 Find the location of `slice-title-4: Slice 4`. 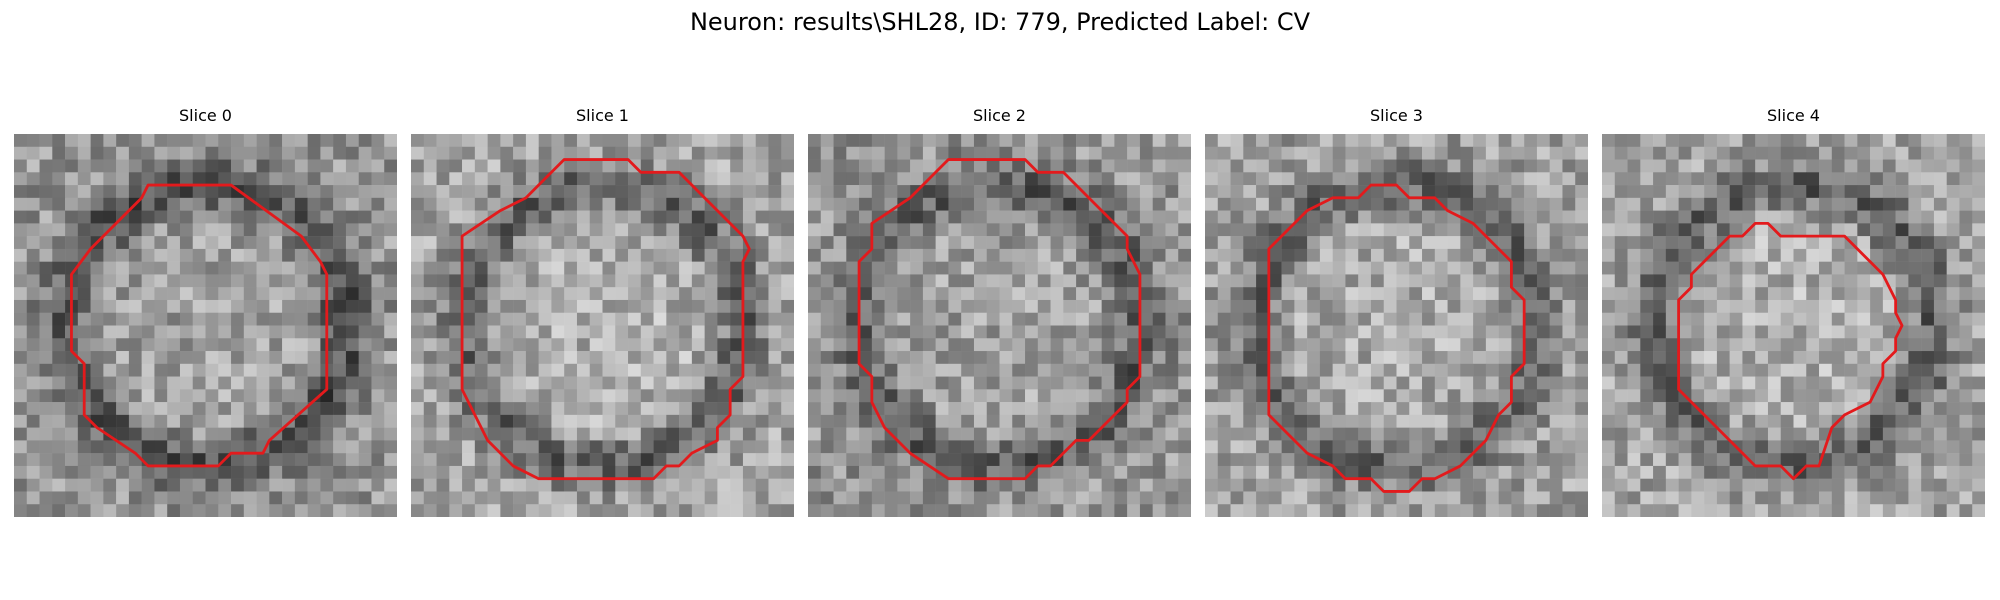

slice-title-4: Slice 4 is located at coordinates (1793, 115).